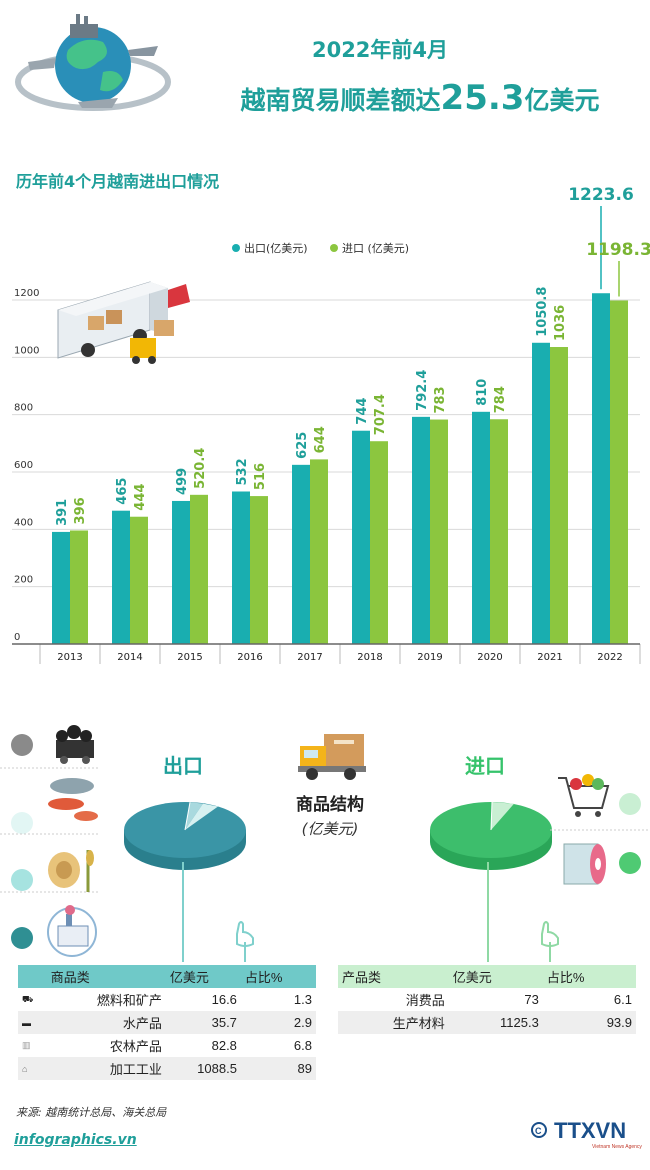 The height and width of the screenshot is (1170, 650). Describe the element at coordinates (601, 195) in the screenshot. I see `value-label: 1223.6` at that location.